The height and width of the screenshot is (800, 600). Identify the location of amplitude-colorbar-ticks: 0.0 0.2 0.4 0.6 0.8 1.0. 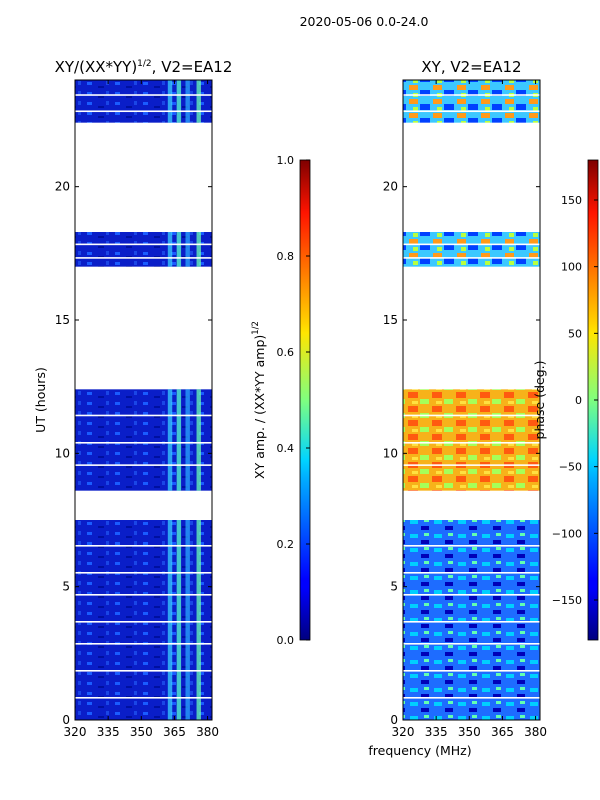
(293, 400).